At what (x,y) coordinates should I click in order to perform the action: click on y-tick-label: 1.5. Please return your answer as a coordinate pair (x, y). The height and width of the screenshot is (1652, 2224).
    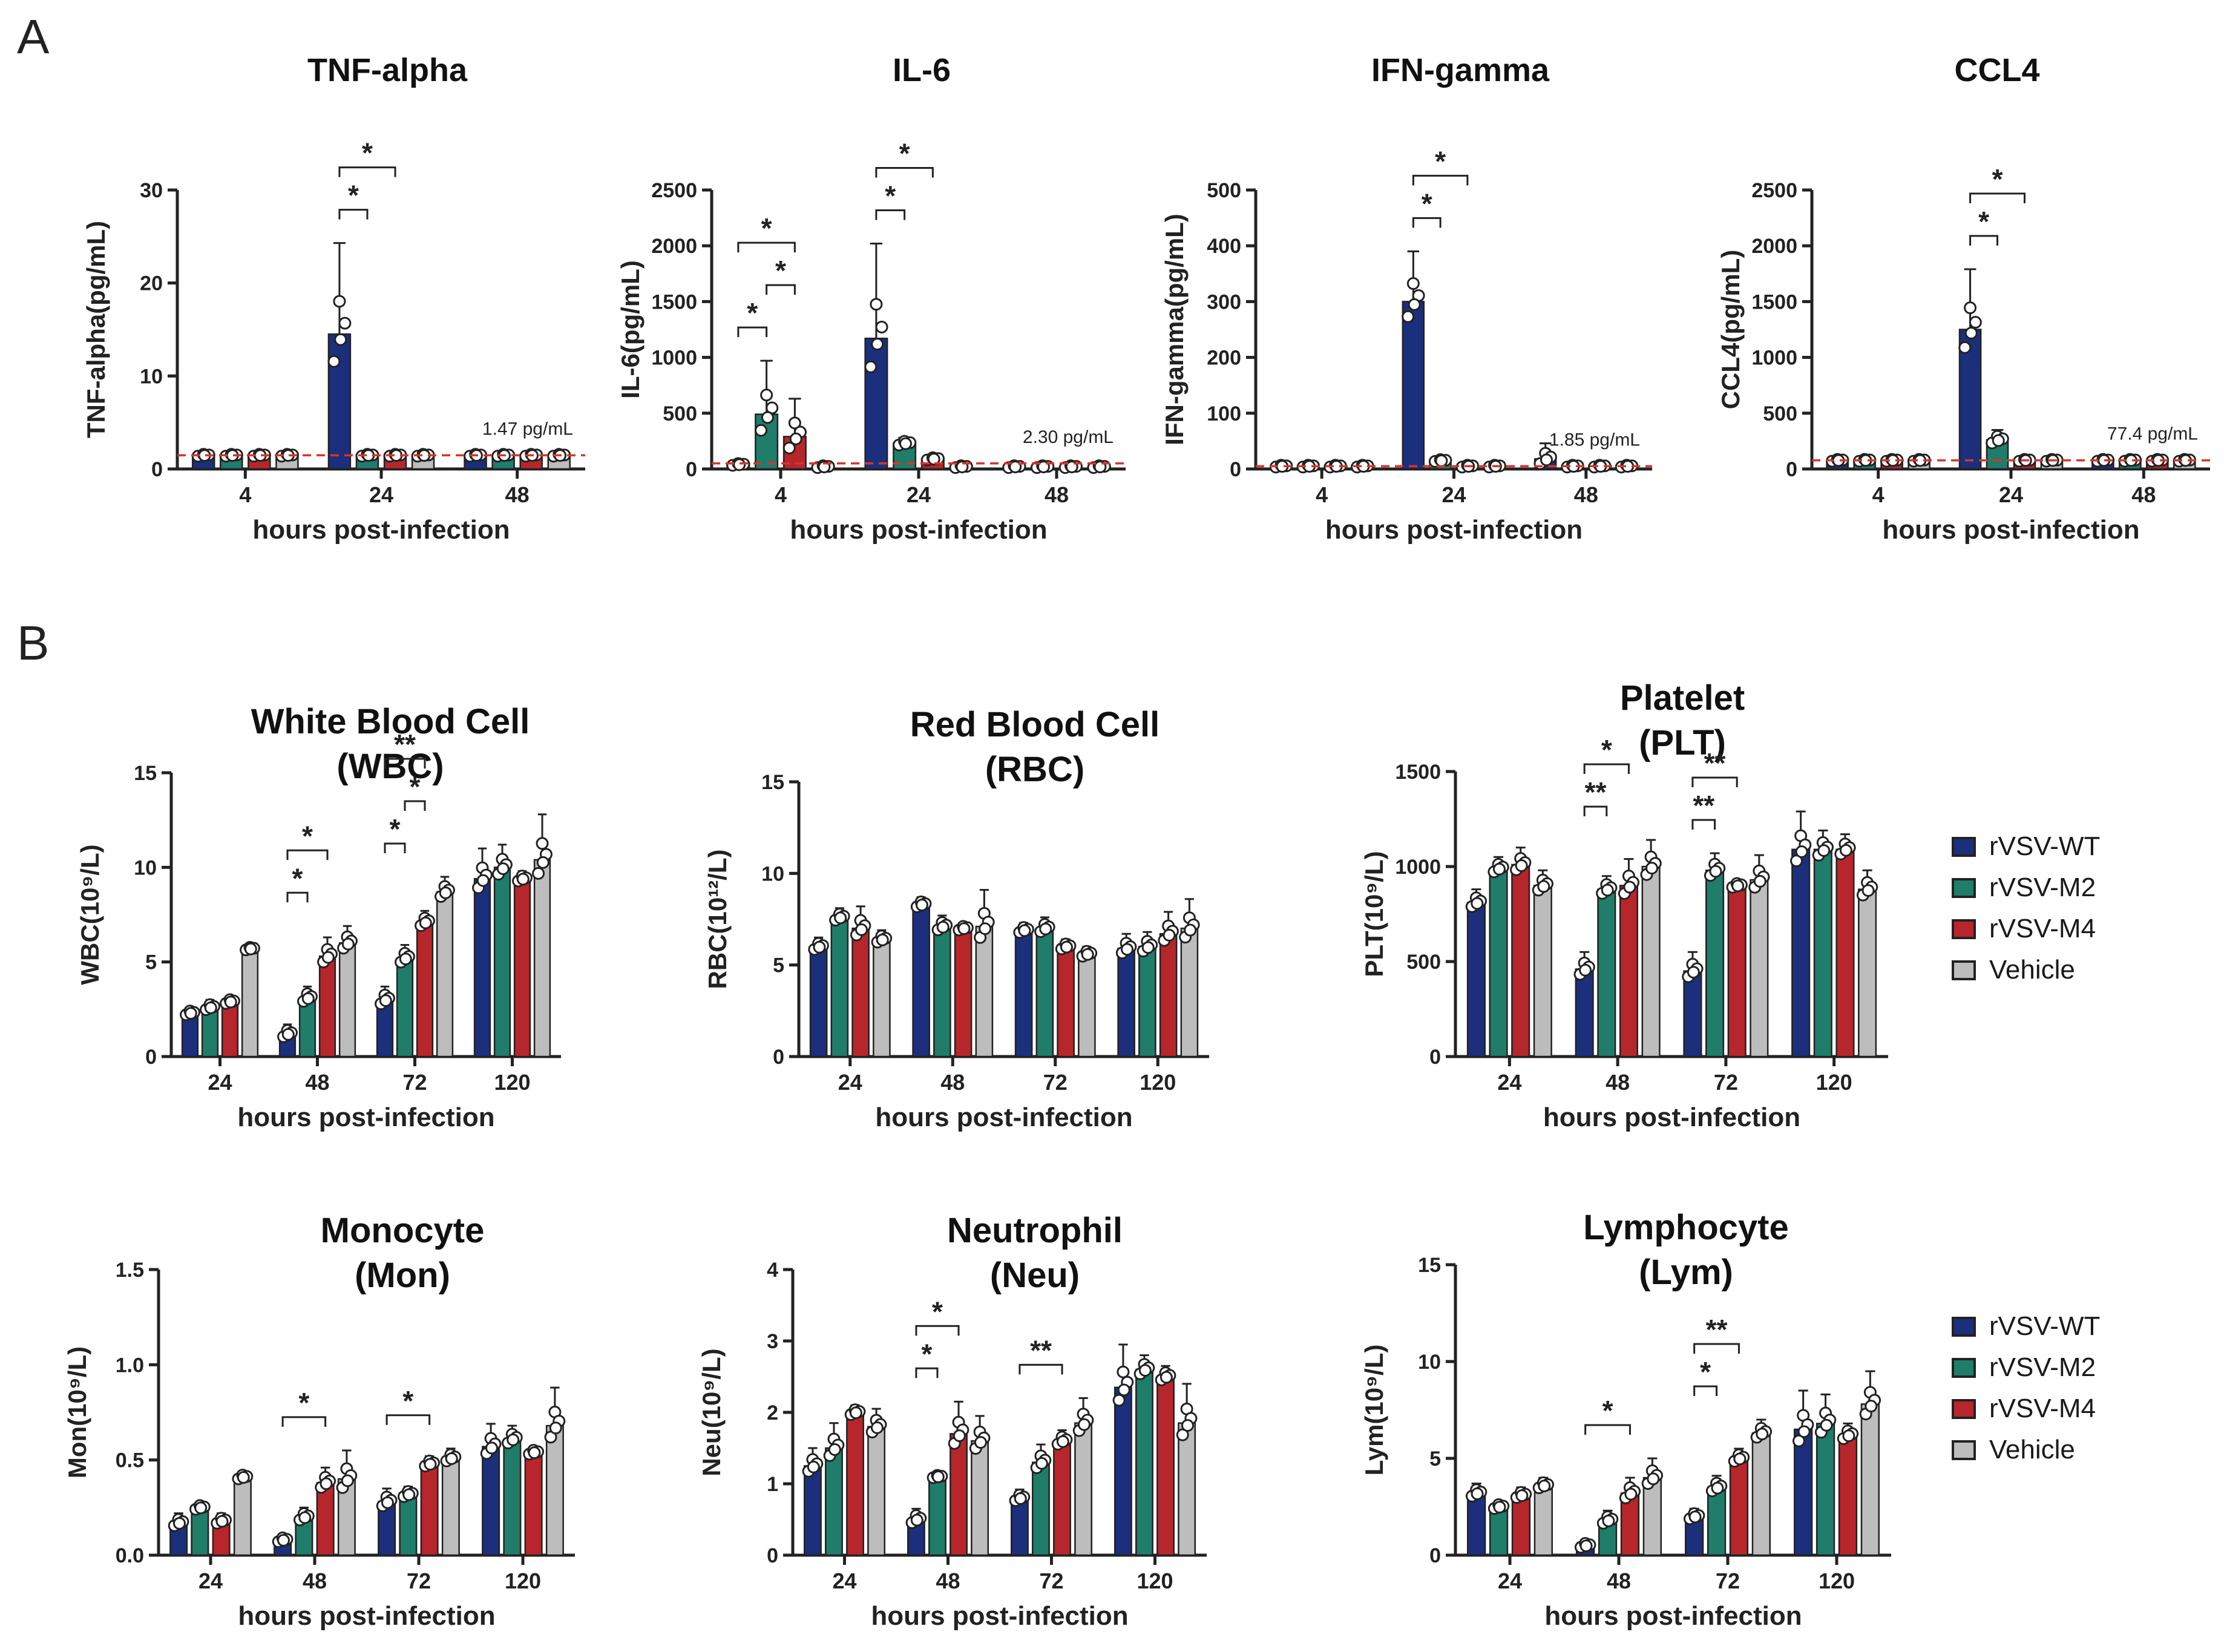
    Looking at the image, I should click on (130, 1270).